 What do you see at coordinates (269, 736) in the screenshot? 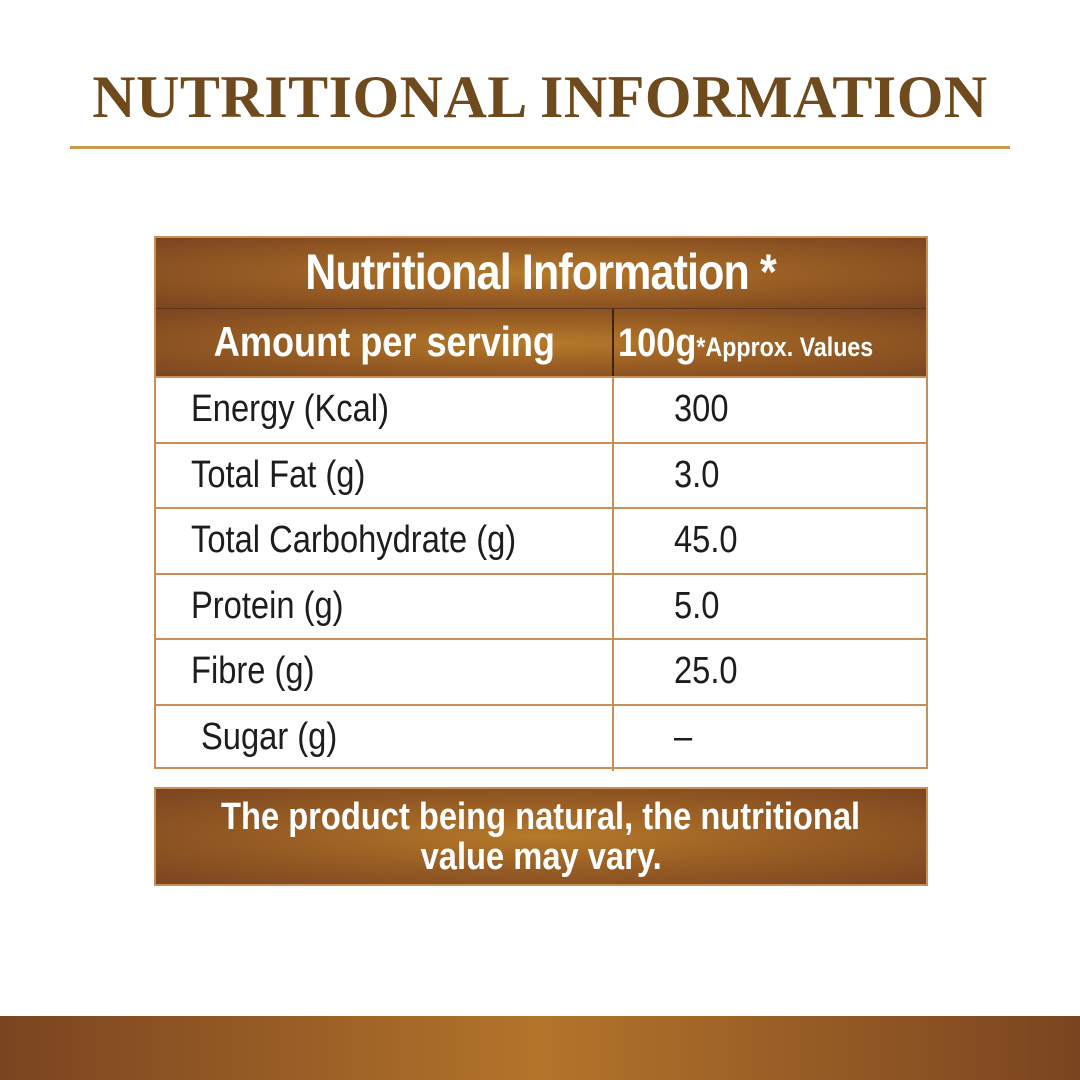
I see `nutrient-name: Sugar (g)` at bounding box center [269, 736].